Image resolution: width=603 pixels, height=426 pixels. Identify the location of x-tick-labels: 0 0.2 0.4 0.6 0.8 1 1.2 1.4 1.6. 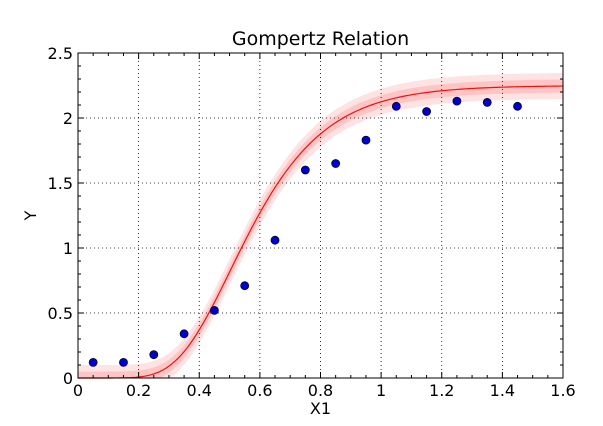
(324, 390).